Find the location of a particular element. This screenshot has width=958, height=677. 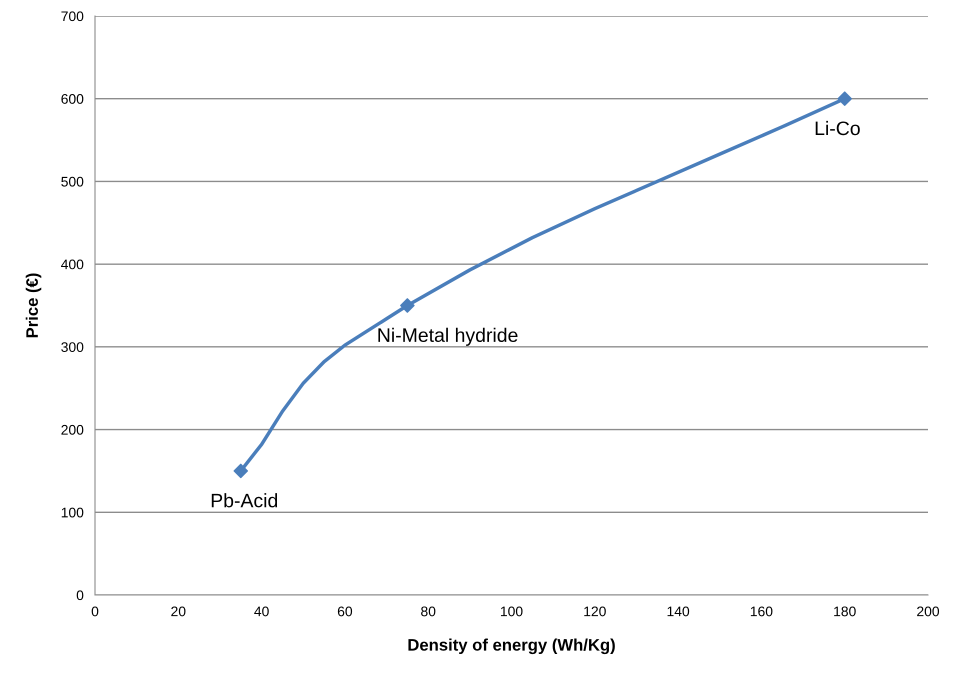

annotation: Li-Co is located at coordinates (838, 128).